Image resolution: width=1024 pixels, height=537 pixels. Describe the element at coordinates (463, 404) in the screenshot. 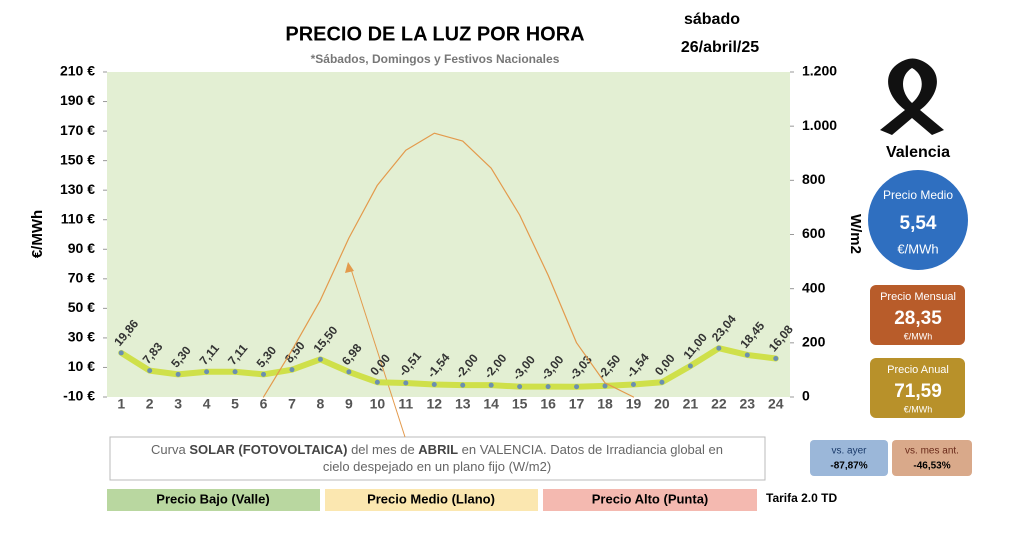

I see `x-tick-label: 13` at that location.